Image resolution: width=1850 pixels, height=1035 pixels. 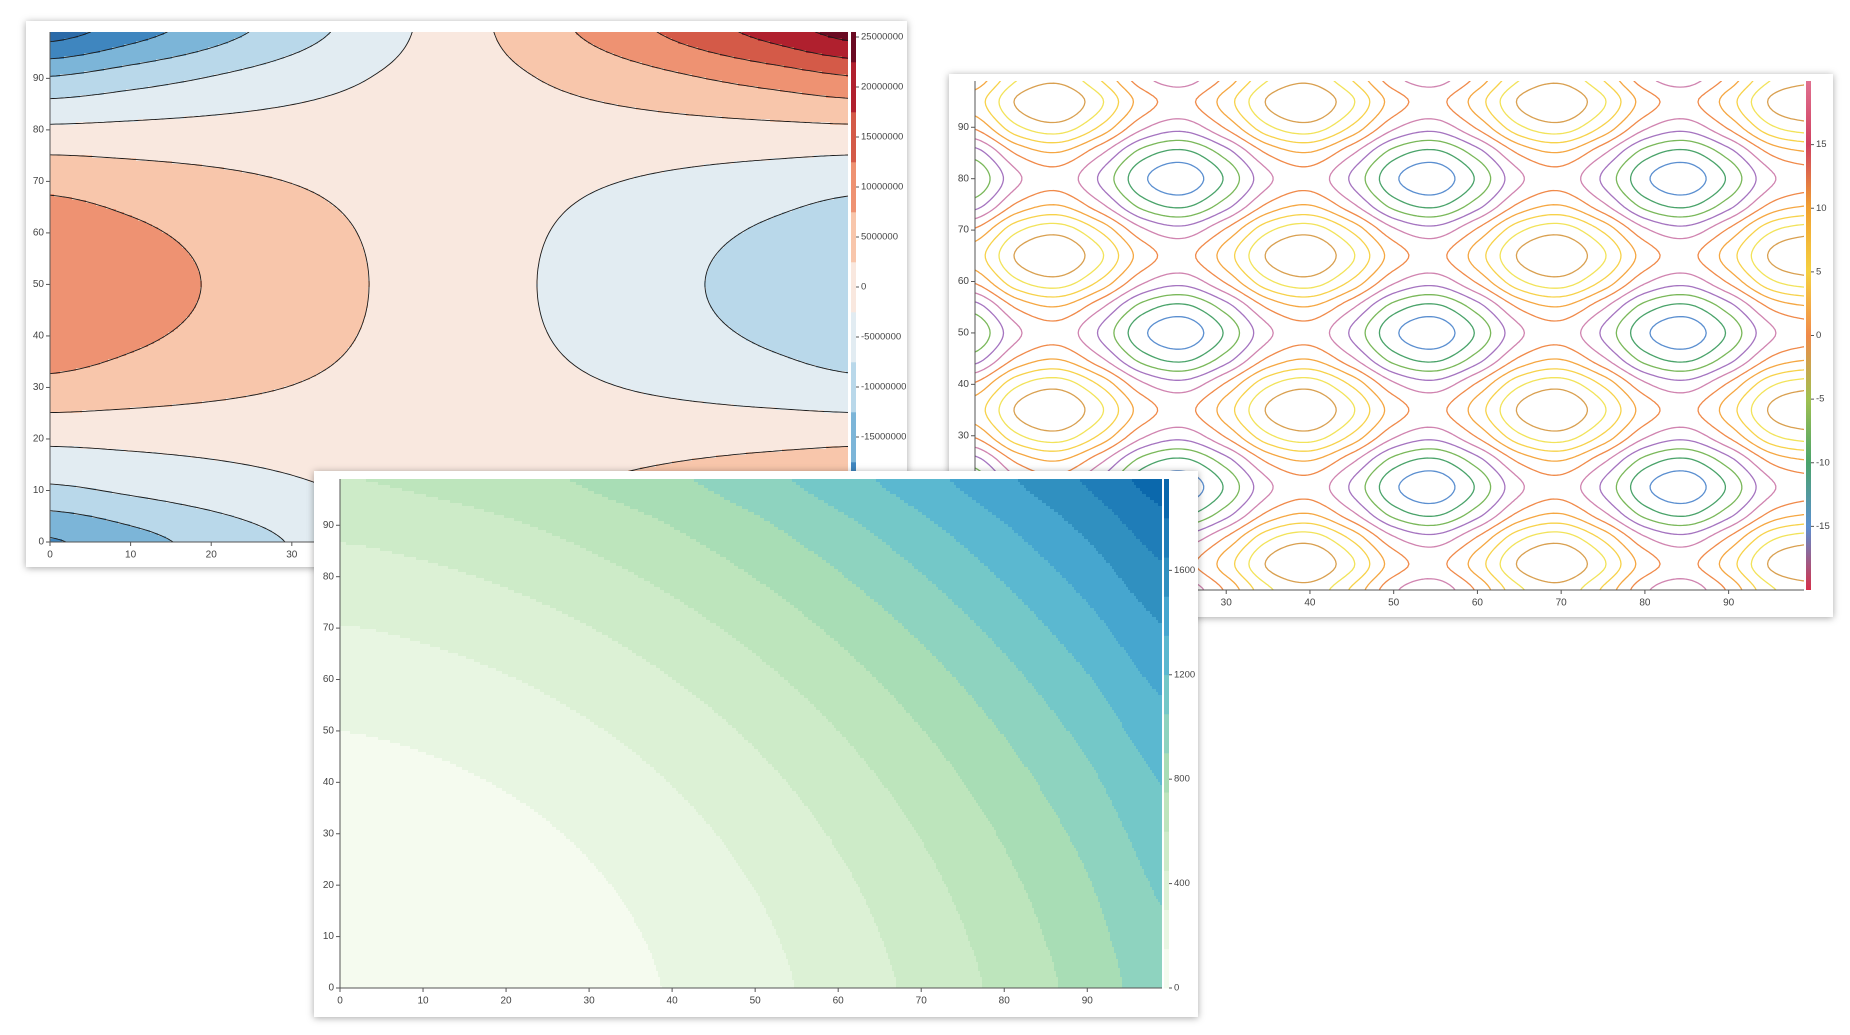 I want to click on y-tick-label: 70, so click(x=39, y=181).